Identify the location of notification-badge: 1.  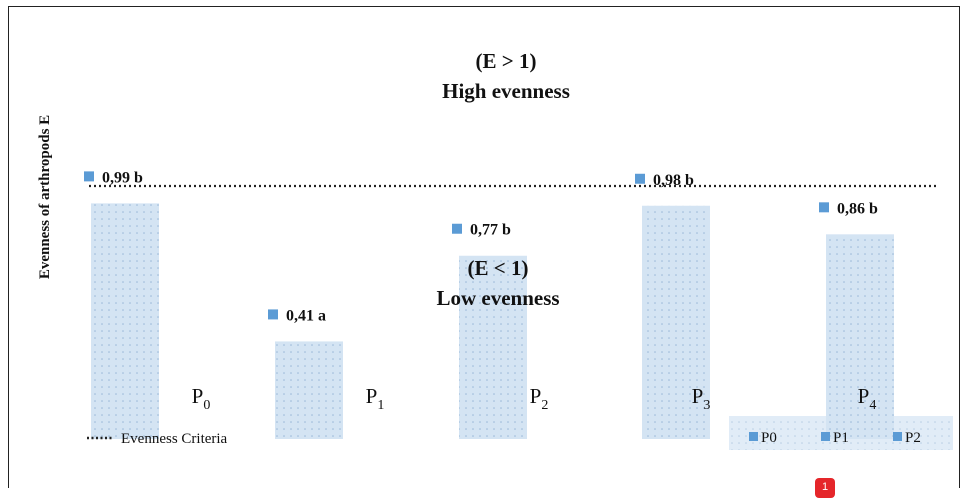
(825, 488).